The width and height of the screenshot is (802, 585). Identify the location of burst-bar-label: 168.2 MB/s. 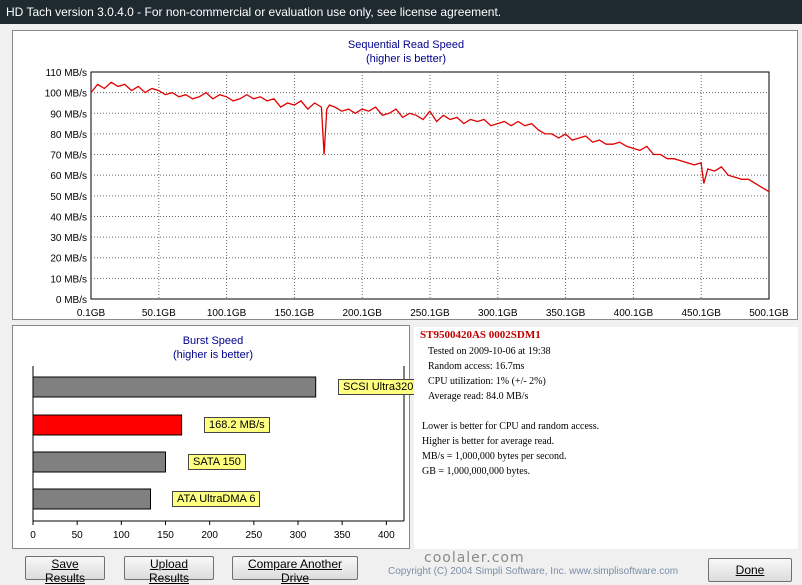
(237, 425).